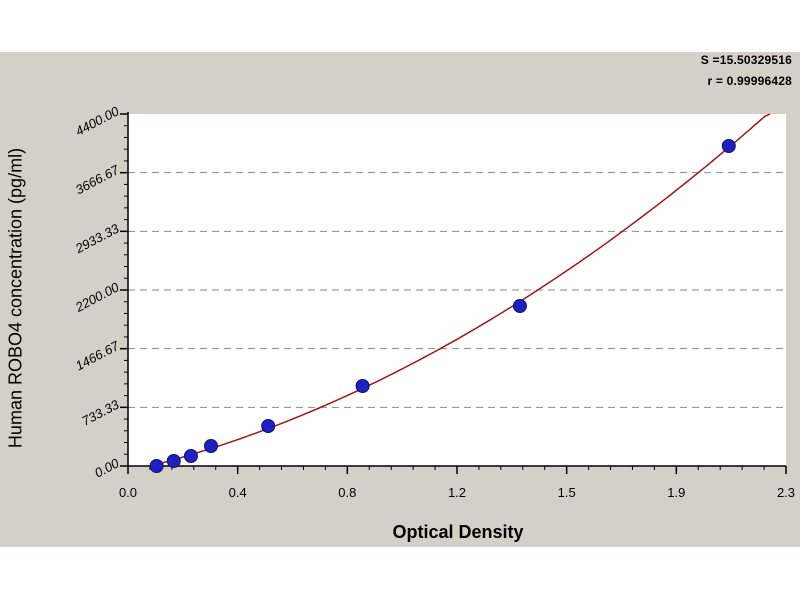 This screenshot has height=600, width=800. I want to click on x-tick-label: 2.3, so click(786, 492).